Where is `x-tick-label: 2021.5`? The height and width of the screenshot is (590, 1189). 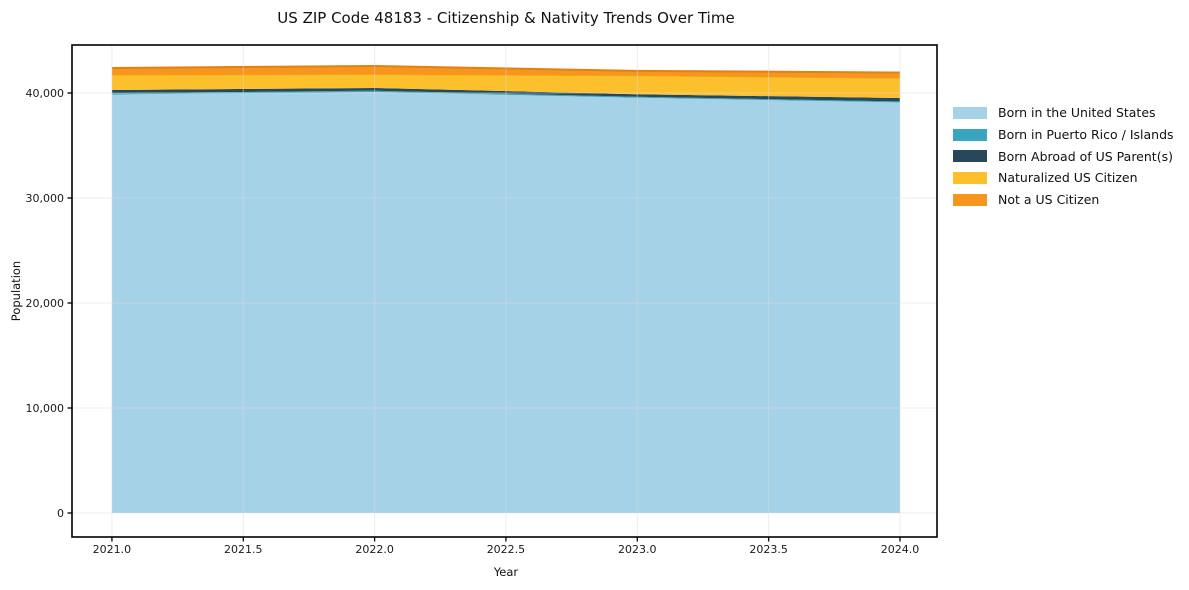
x-tick-label: 2021.5 is located at coordinates (243, 549).